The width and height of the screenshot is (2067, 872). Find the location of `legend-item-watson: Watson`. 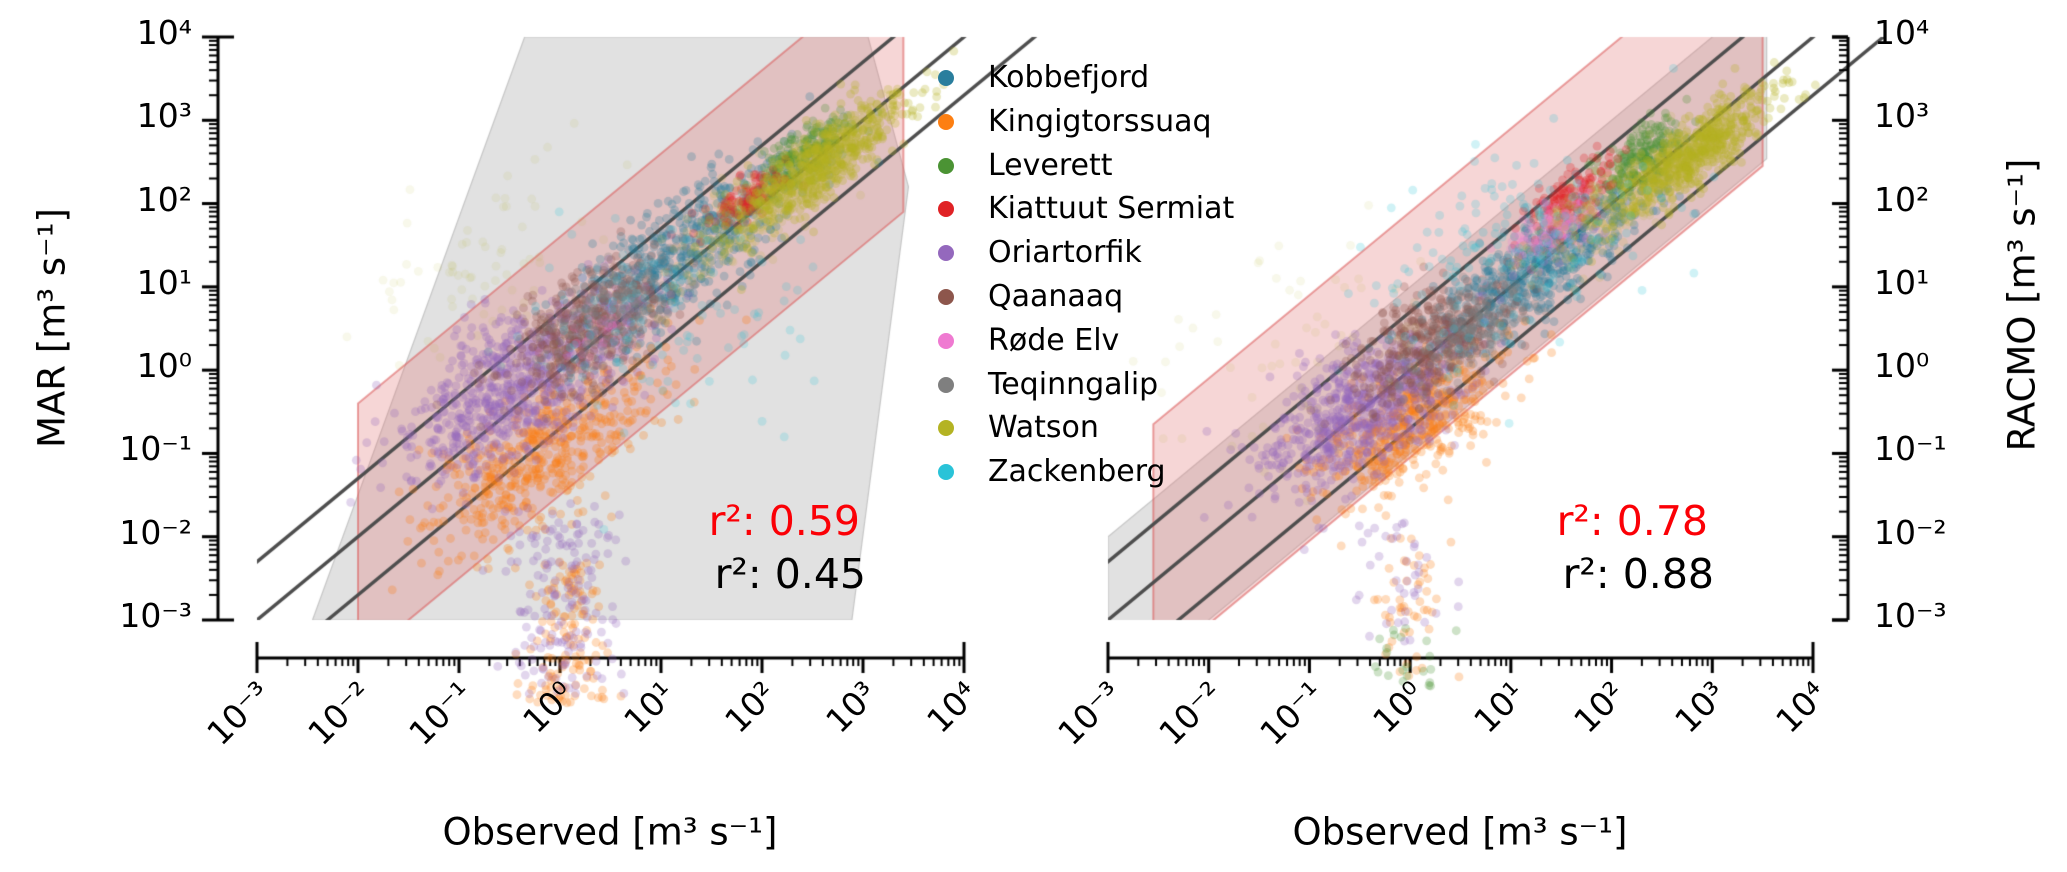

legend-item-watson: Watson is located at coordinates (1018, 428).